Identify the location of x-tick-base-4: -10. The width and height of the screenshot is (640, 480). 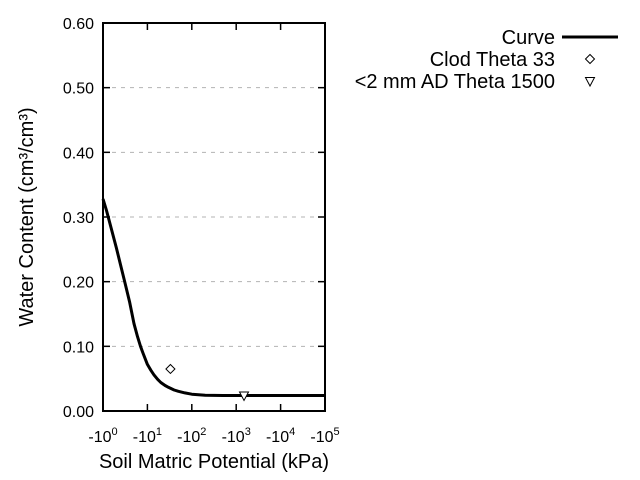
(277, 437).